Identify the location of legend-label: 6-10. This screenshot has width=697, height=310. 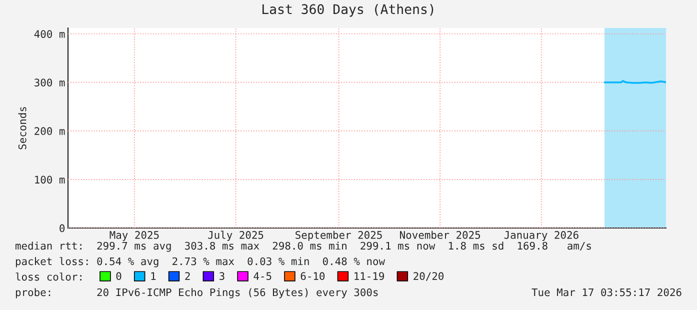
(312, 276).